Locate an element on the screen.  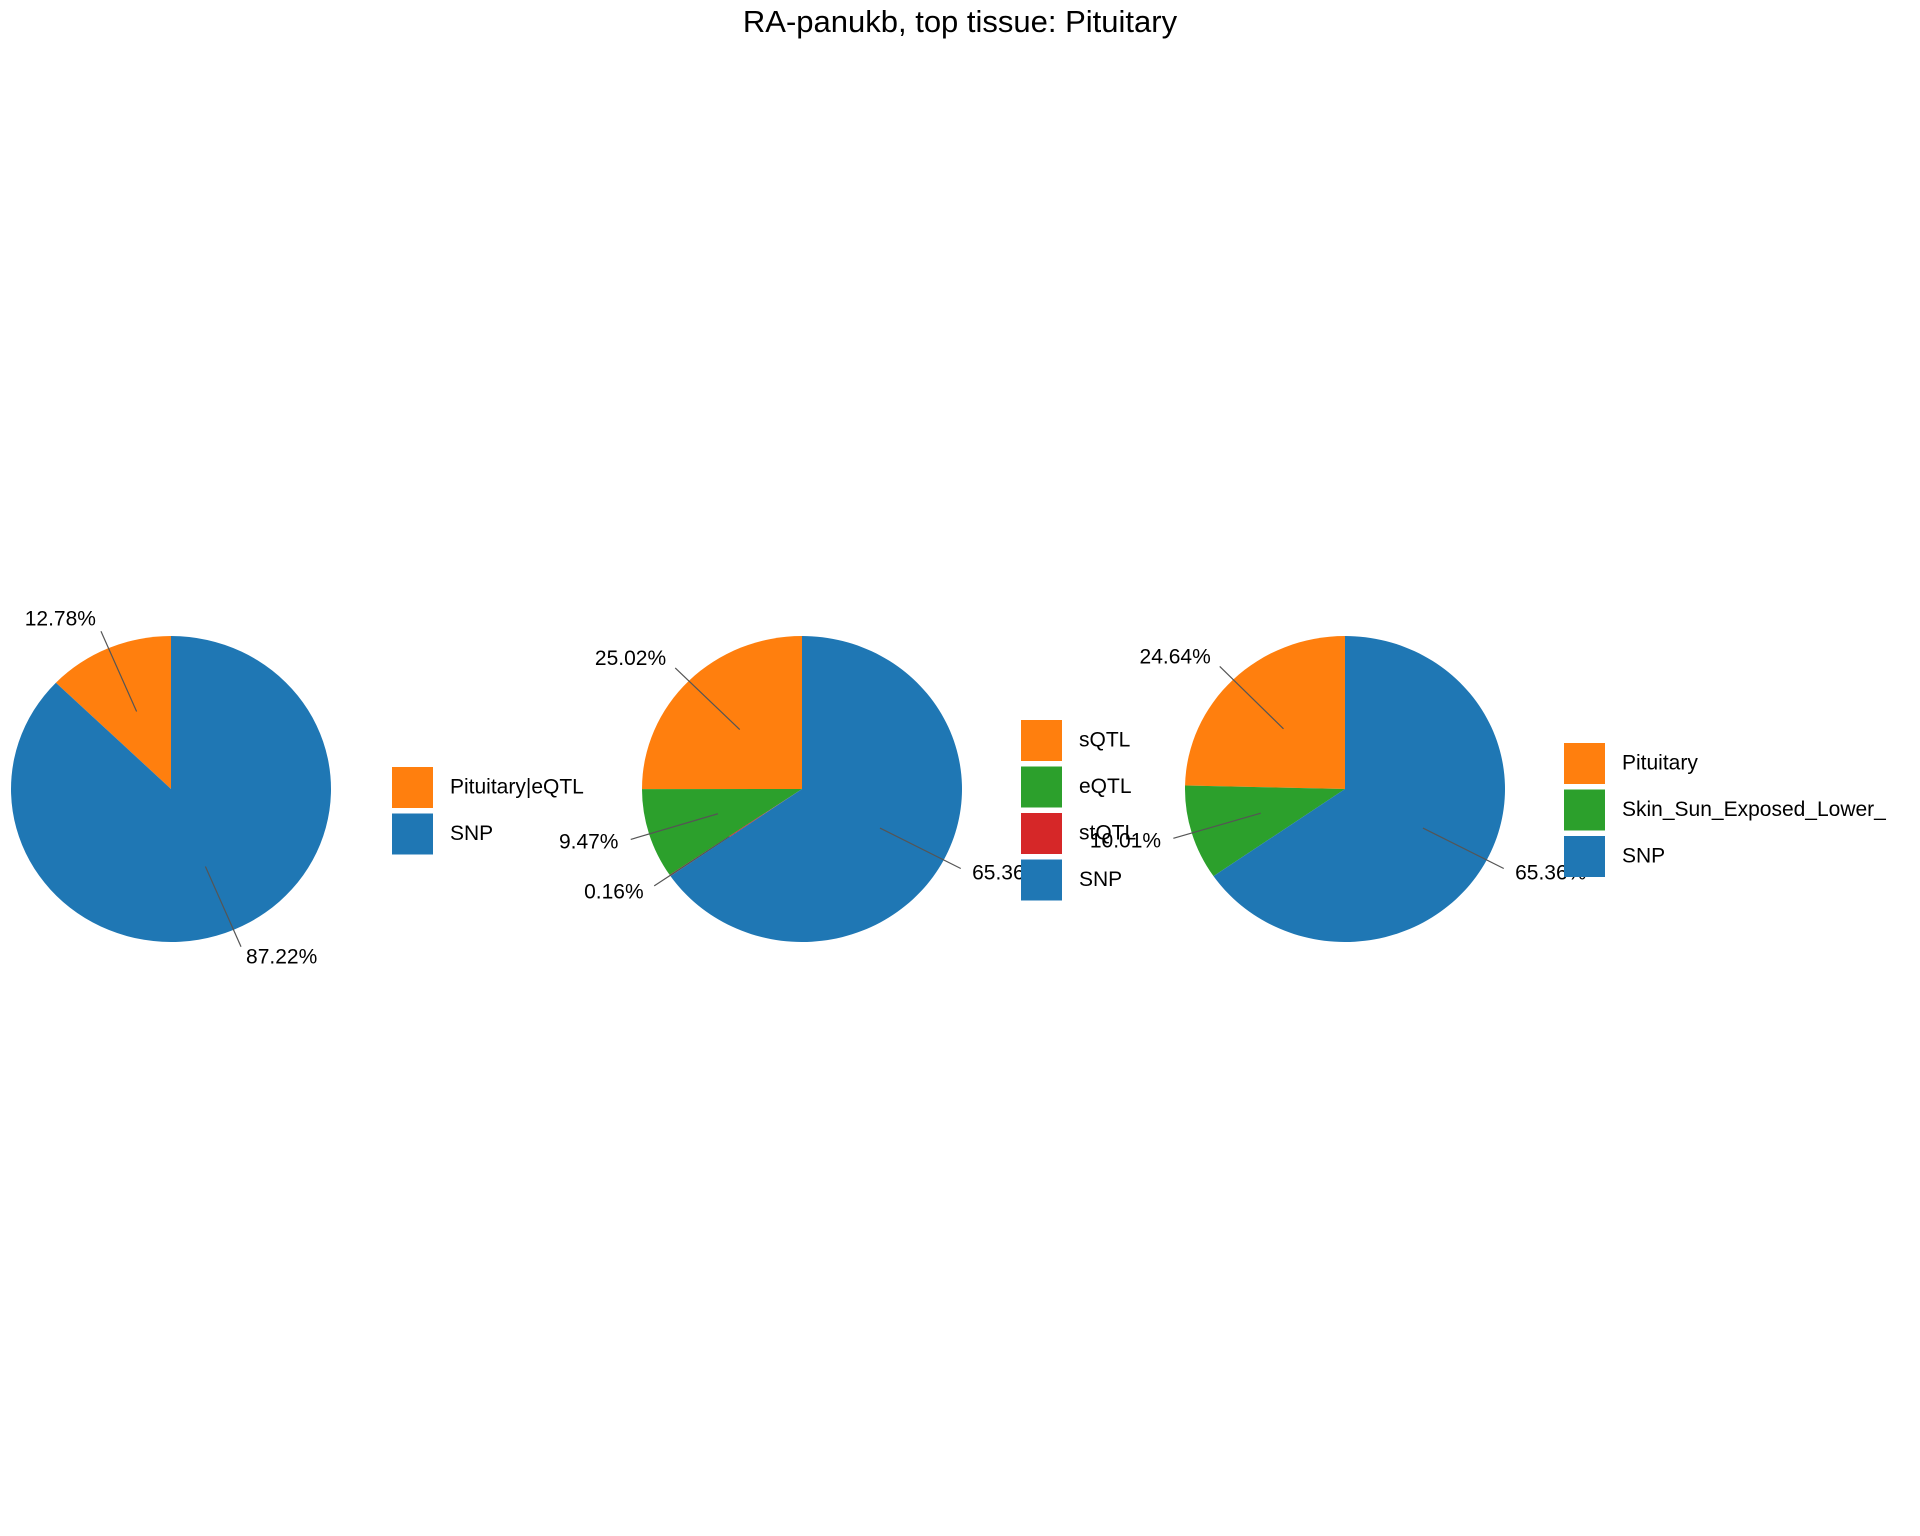
value-label: 10.01% is located at coordinates (1125, 840).